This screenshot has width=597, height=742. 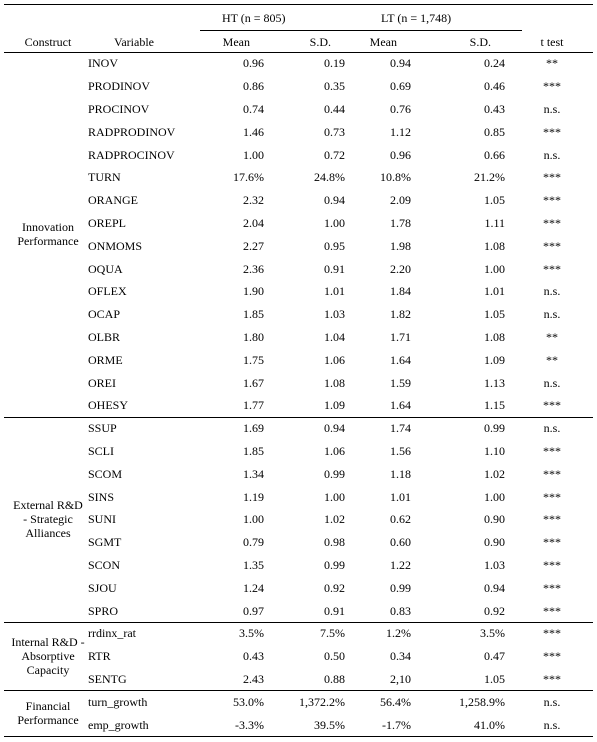 I want to click on value: 0.83, so click(x=400, y=610).